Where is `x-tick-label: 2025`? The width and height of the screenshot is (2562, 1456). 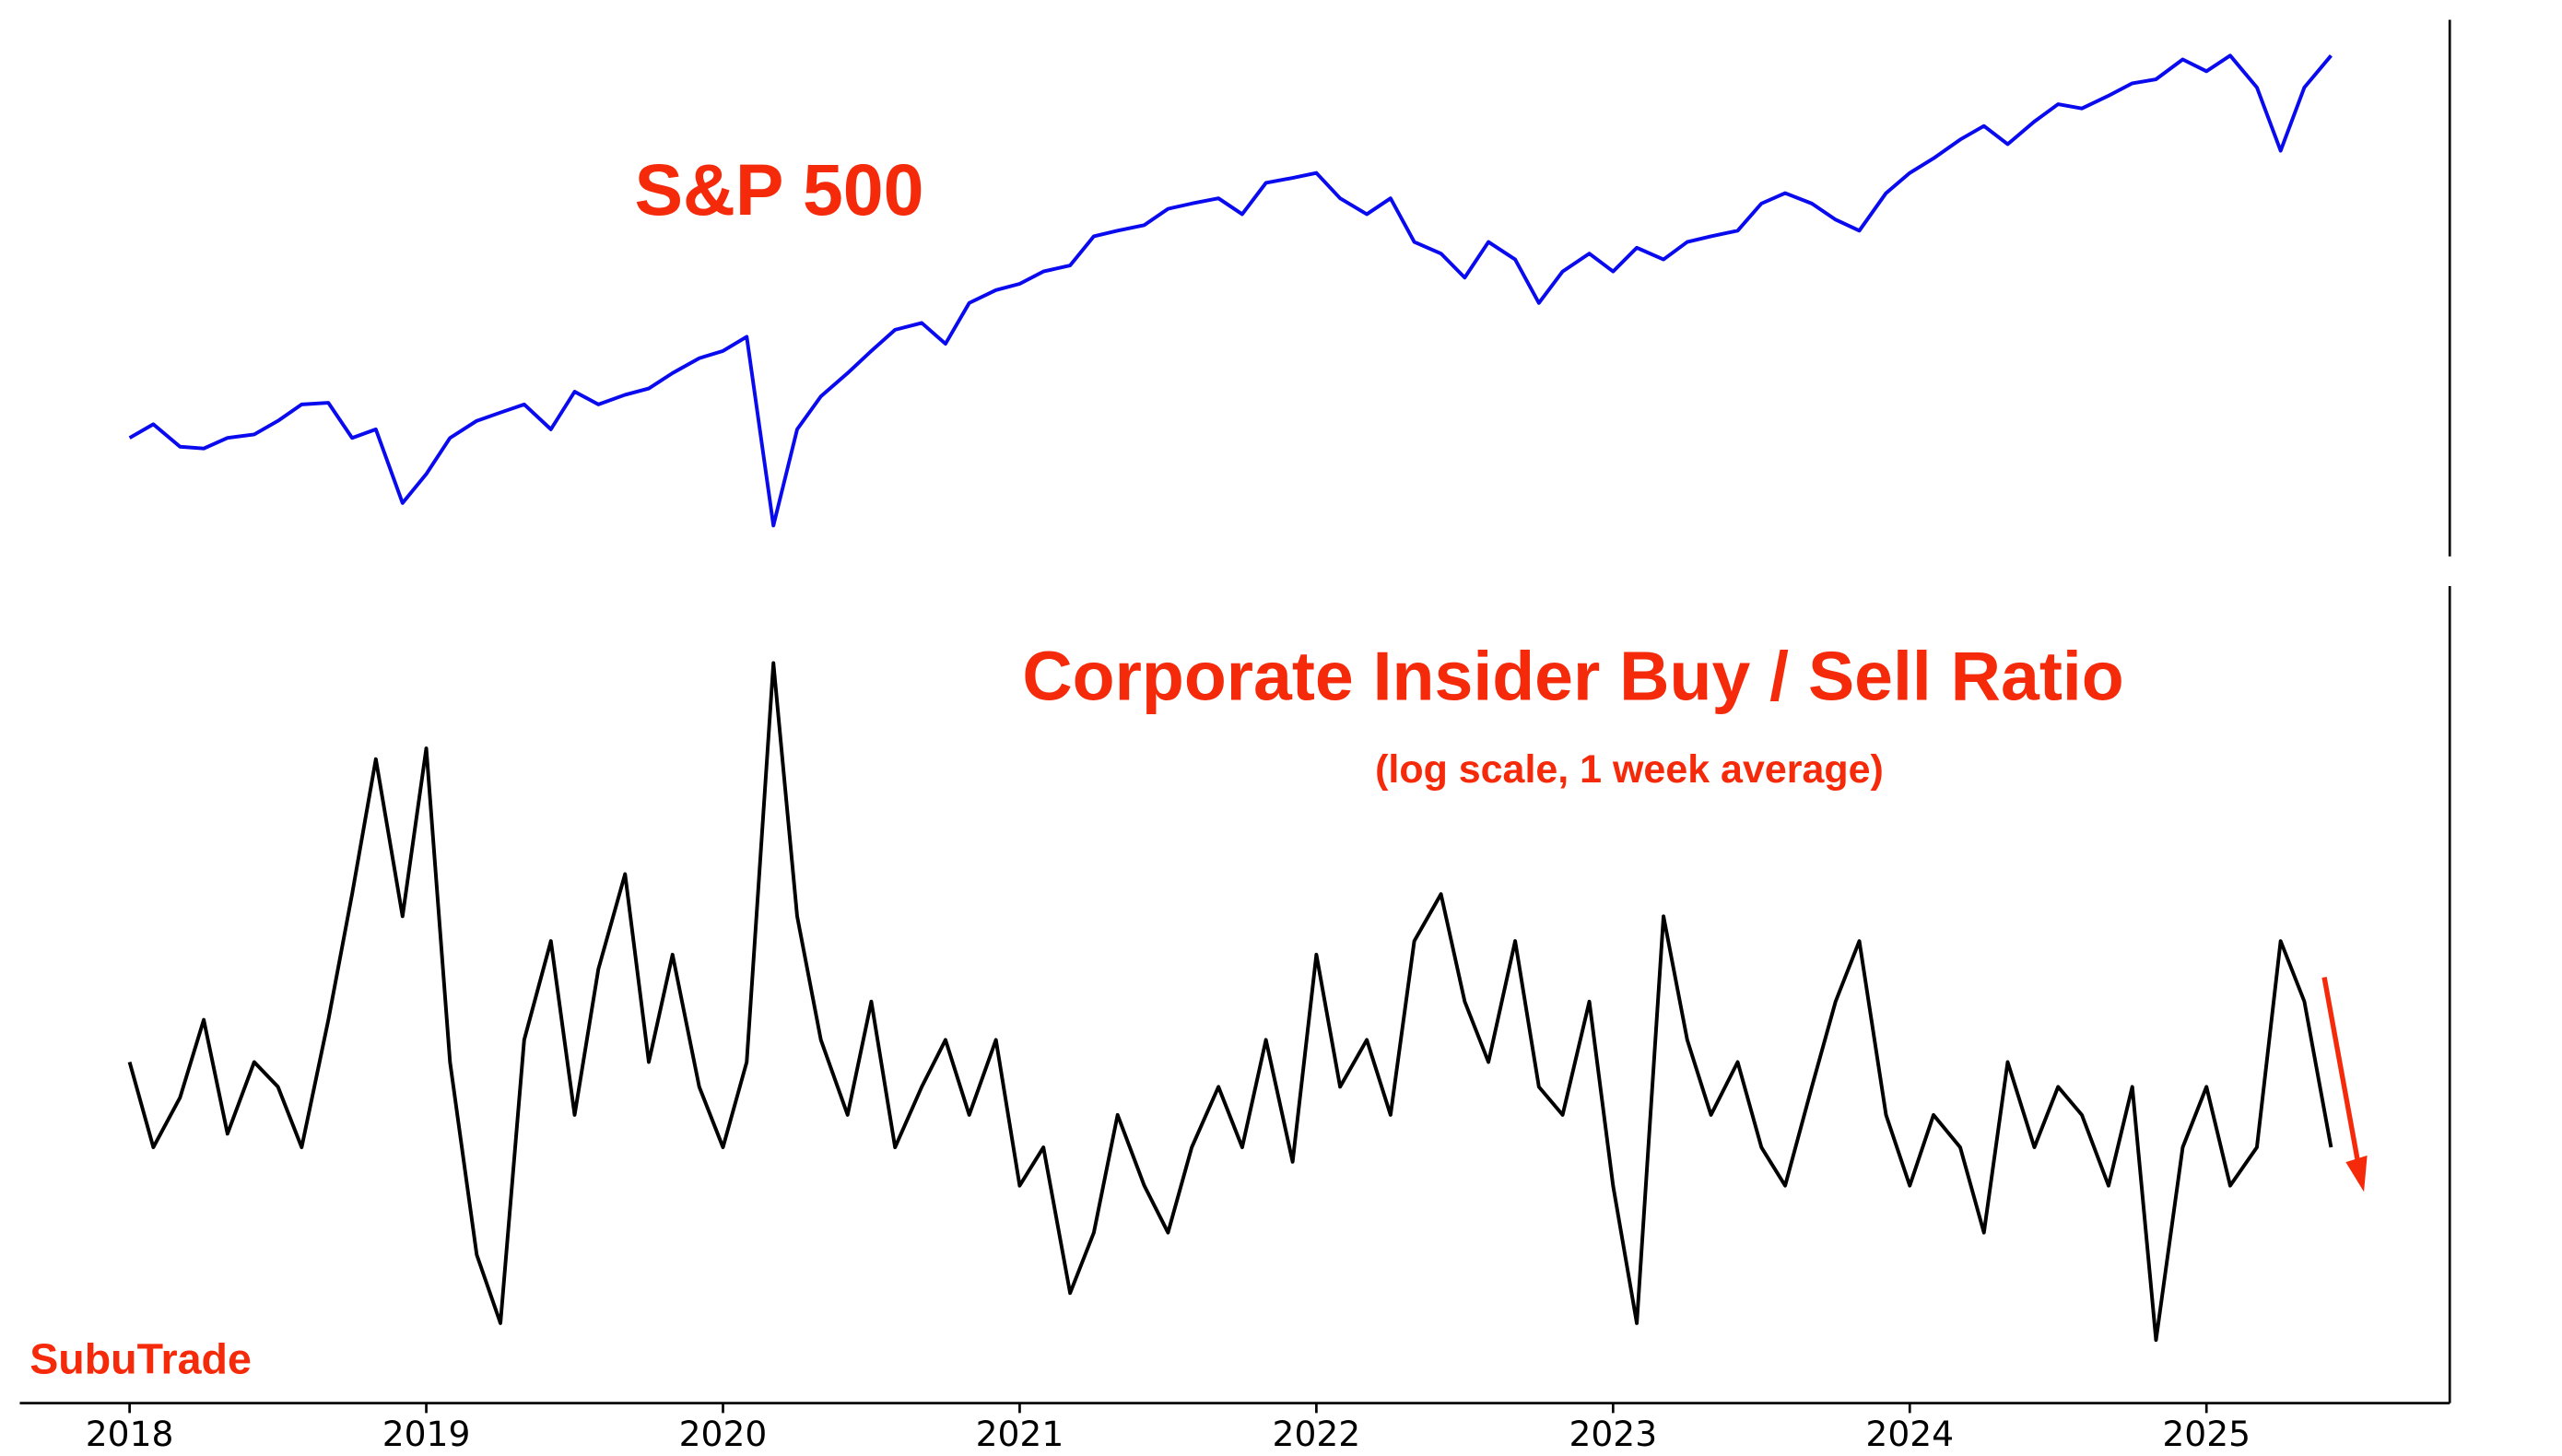 x-tick-label: 2025 is located at coordinates (2206, 1434).